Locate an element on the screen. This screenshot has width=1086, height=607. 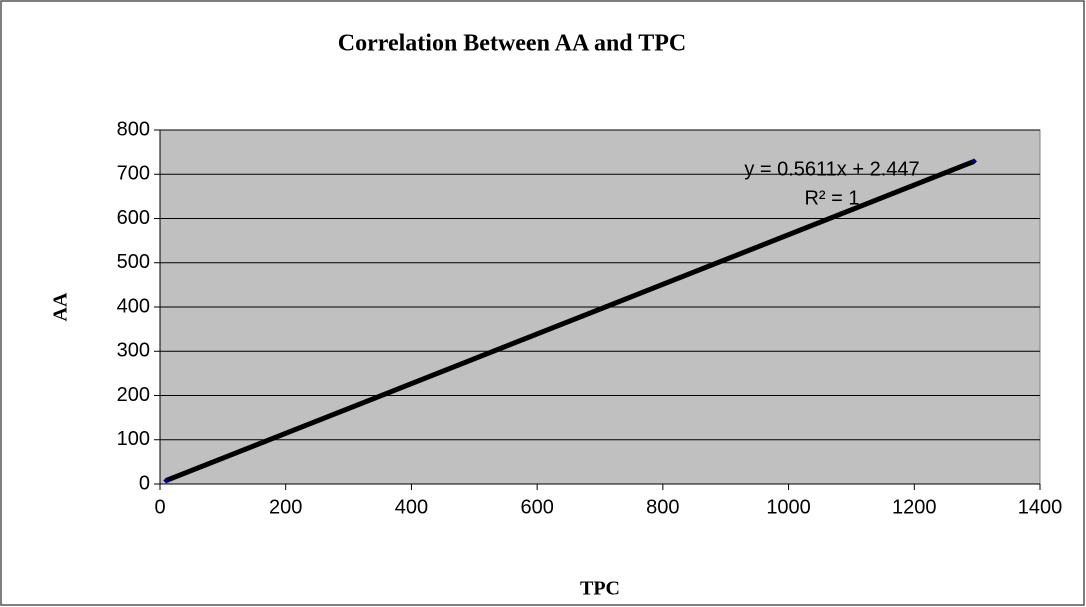
x-axis-label: TPC is located at coordinates (600, 589).